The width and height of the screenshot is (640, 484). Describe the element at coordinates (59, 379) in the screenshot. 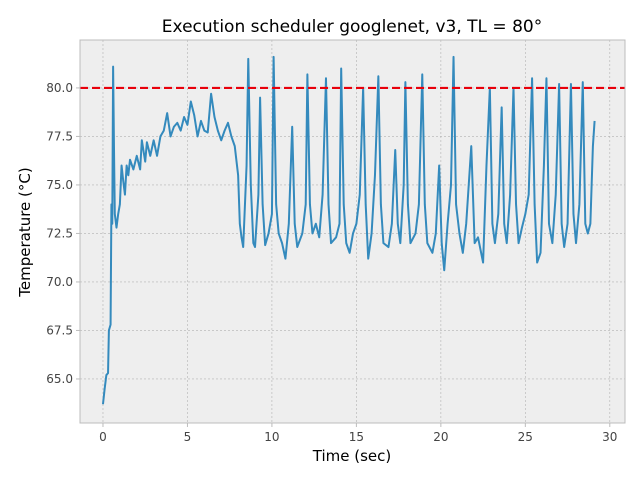

I see `y-tick-label: 65.0` at that location.